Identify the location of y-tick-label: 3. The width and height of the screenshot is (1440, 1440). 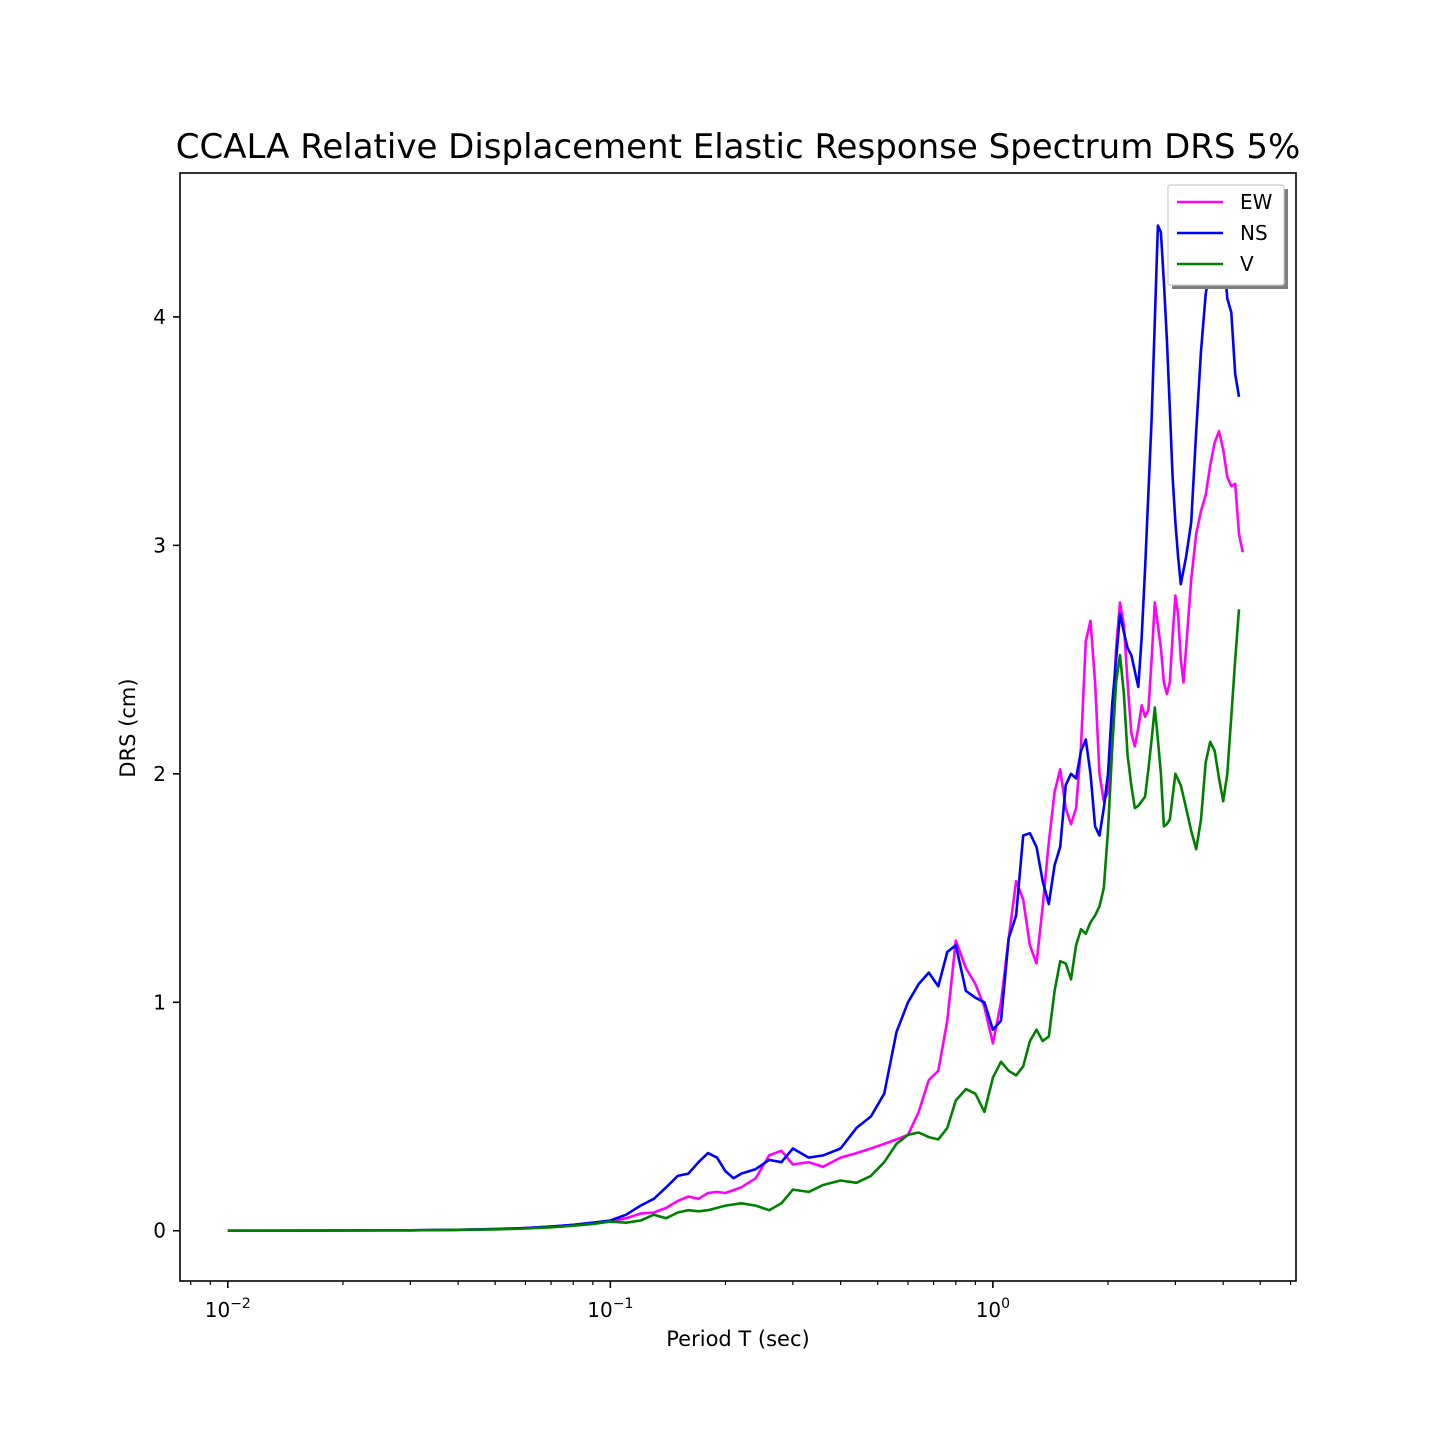
(159, 545).